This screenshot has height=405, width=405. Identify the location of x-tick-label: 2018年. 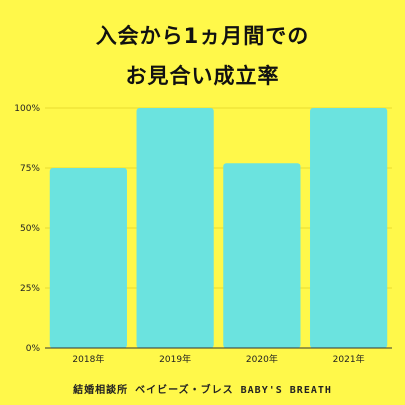
(88, 359).